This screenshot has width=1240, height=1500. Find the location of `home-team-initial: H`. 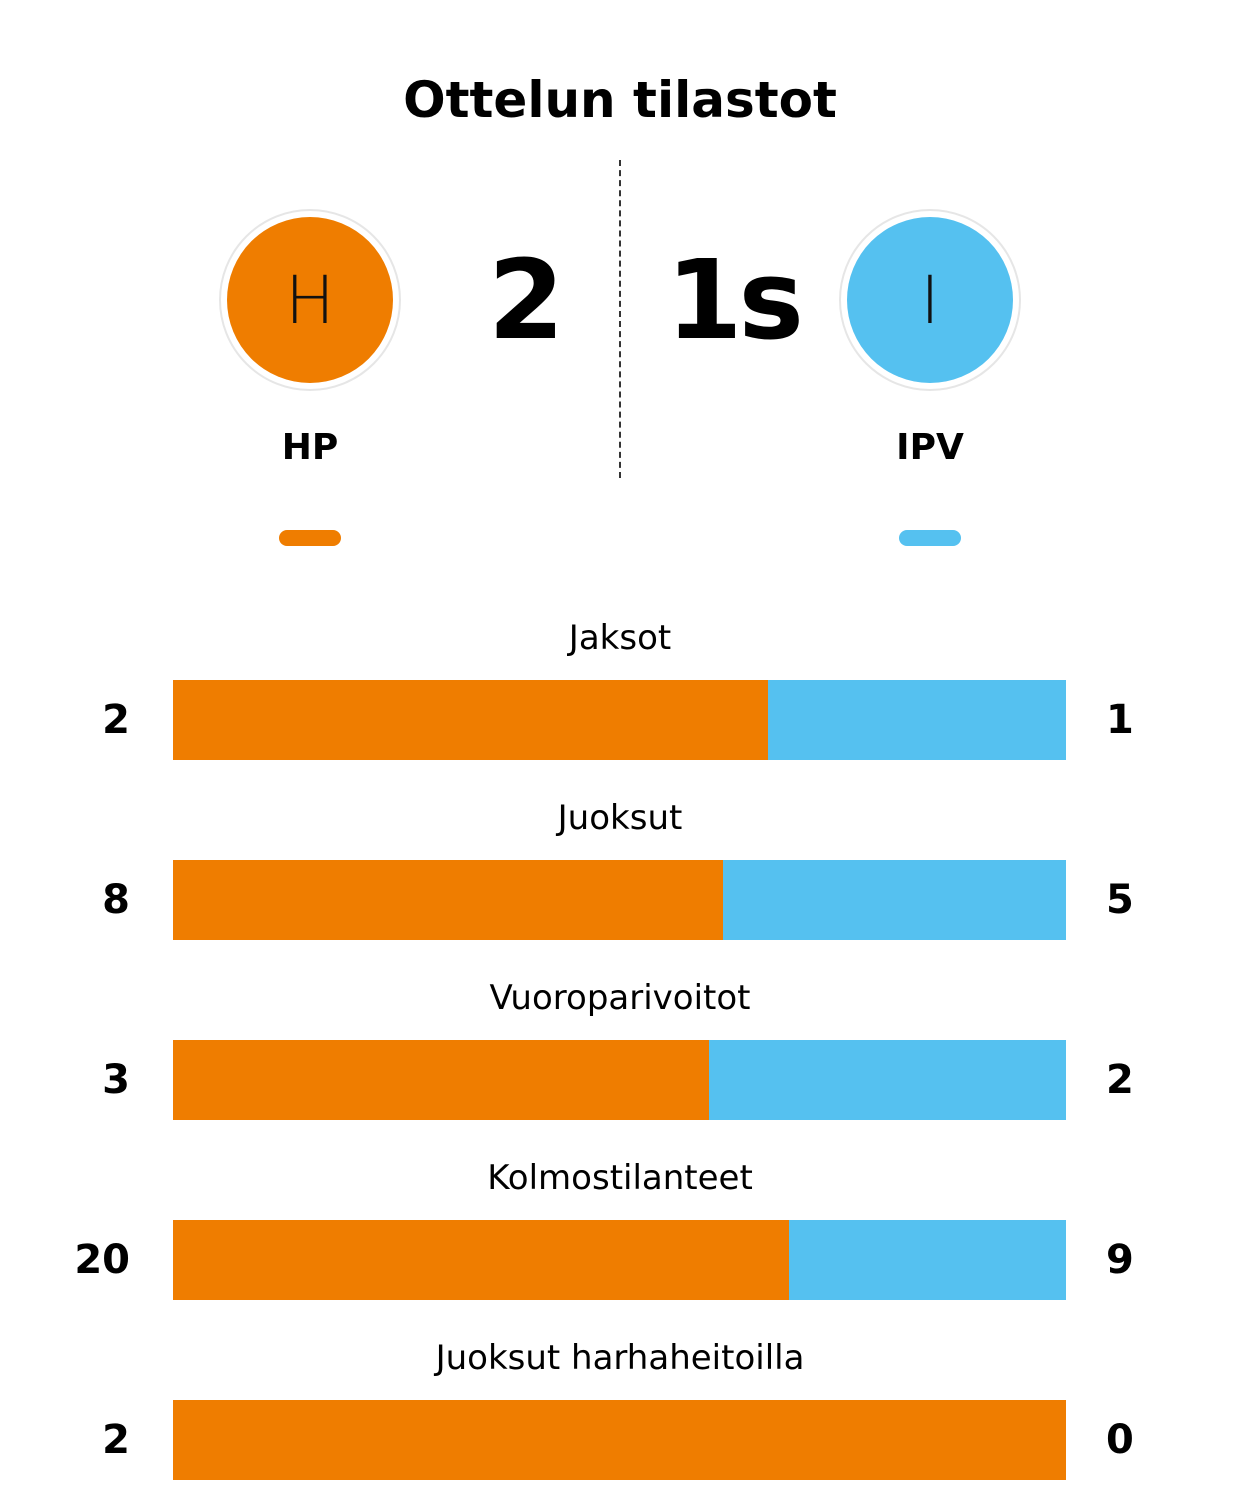

home-team-initial: H is located at coordinates (310, 300).